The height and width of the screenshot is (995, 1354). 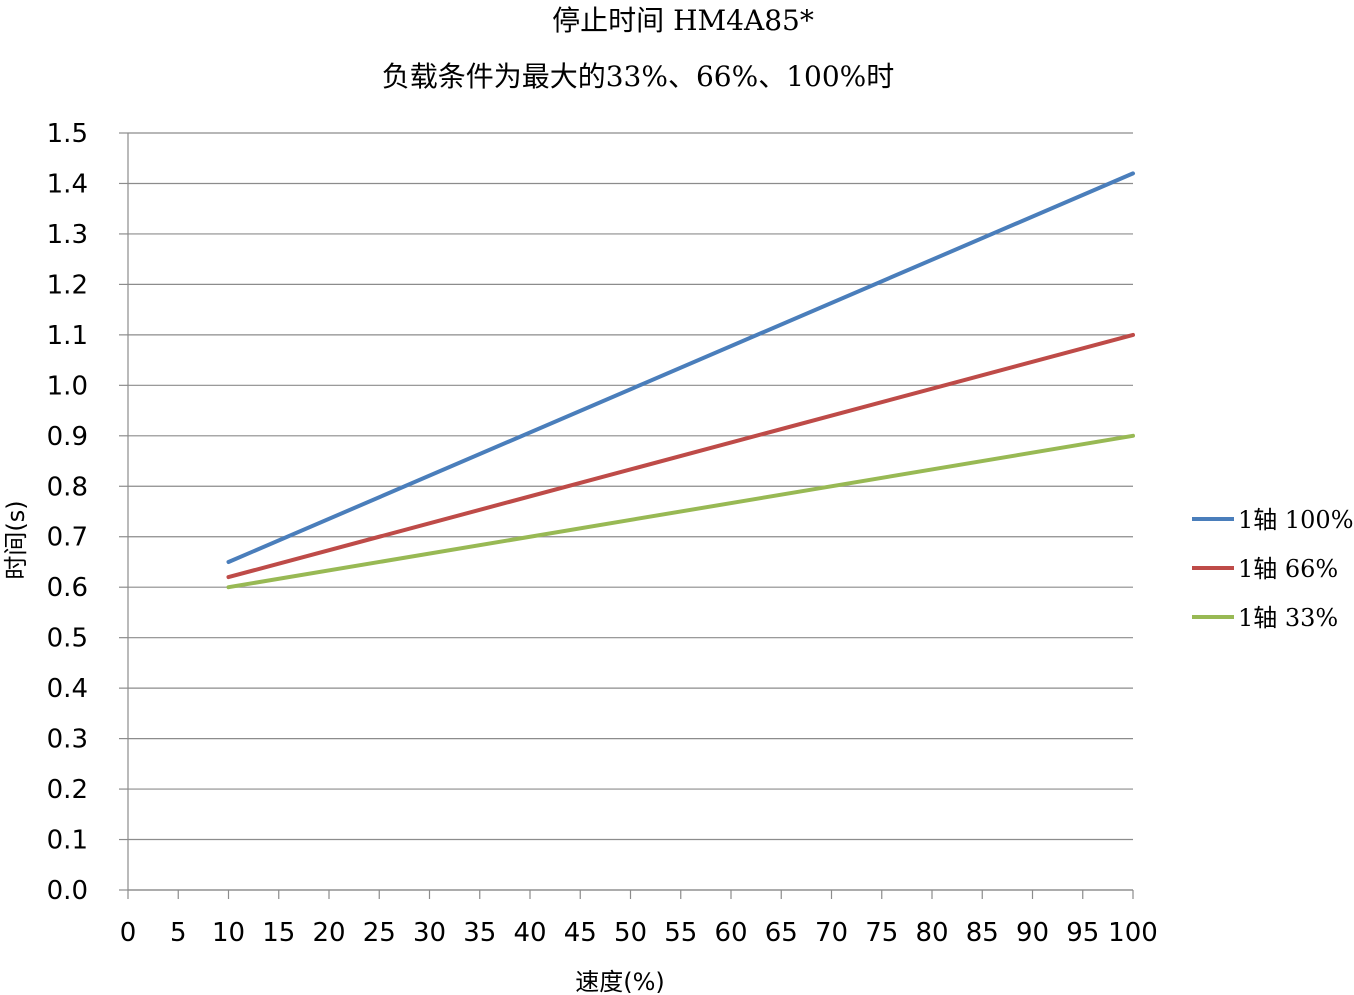 What do you see at coordinates (620, 981) in the screenshot?
I see `x-axis-label: 速度(%)` at bounding box center [620, 981].